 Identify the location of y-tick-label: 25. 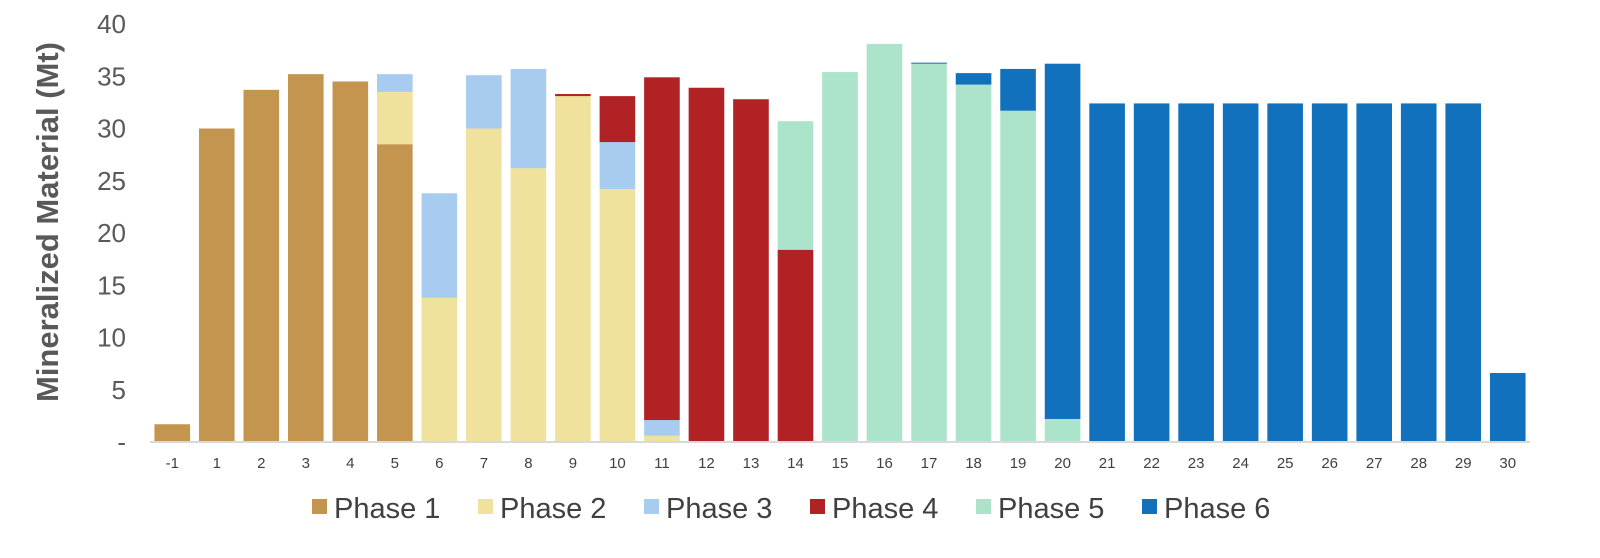
(111, 181).